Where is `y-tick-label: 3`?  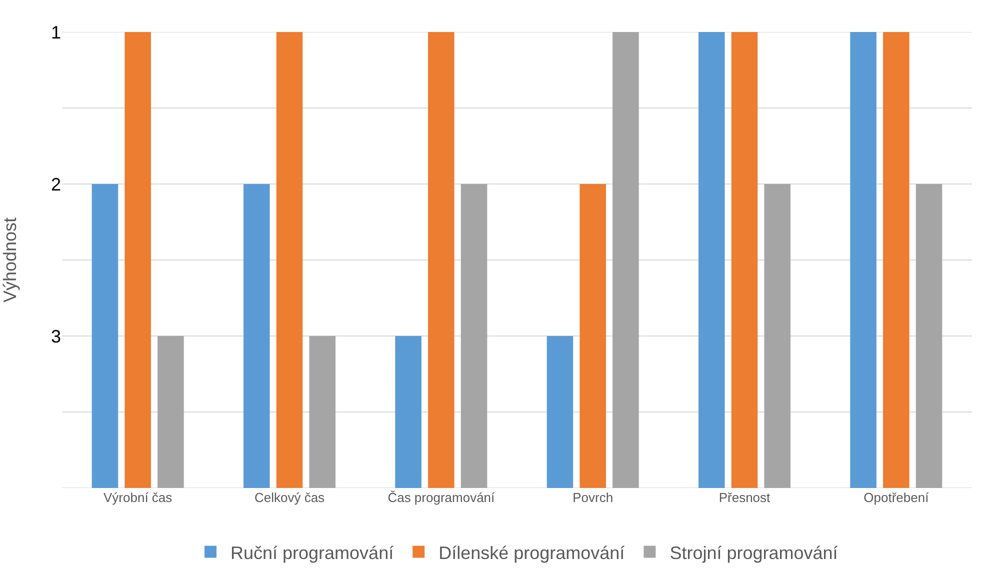
y-tick-label: 3 is located at coordinates (55, 336).